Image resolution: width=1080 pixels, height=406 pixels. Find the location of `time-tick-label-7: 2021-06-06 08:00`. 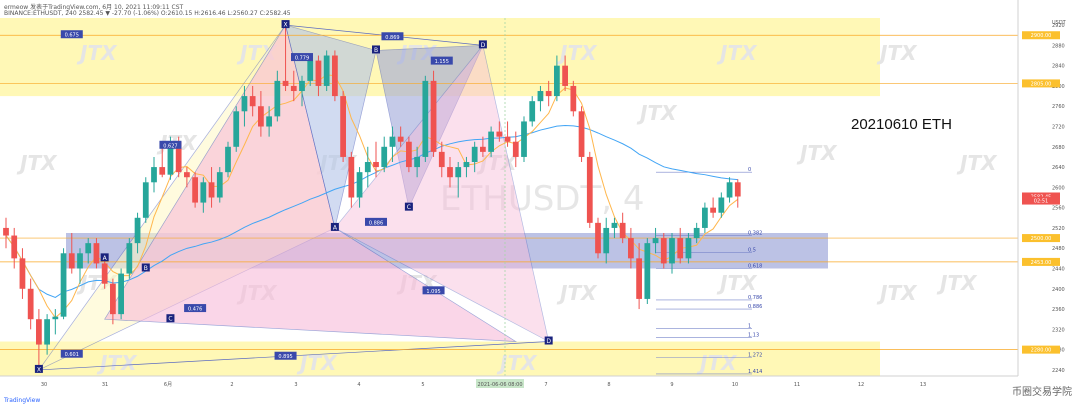

time-tick-label-7: 2021-06-06 08:00 is located at coordinates (499, 385).